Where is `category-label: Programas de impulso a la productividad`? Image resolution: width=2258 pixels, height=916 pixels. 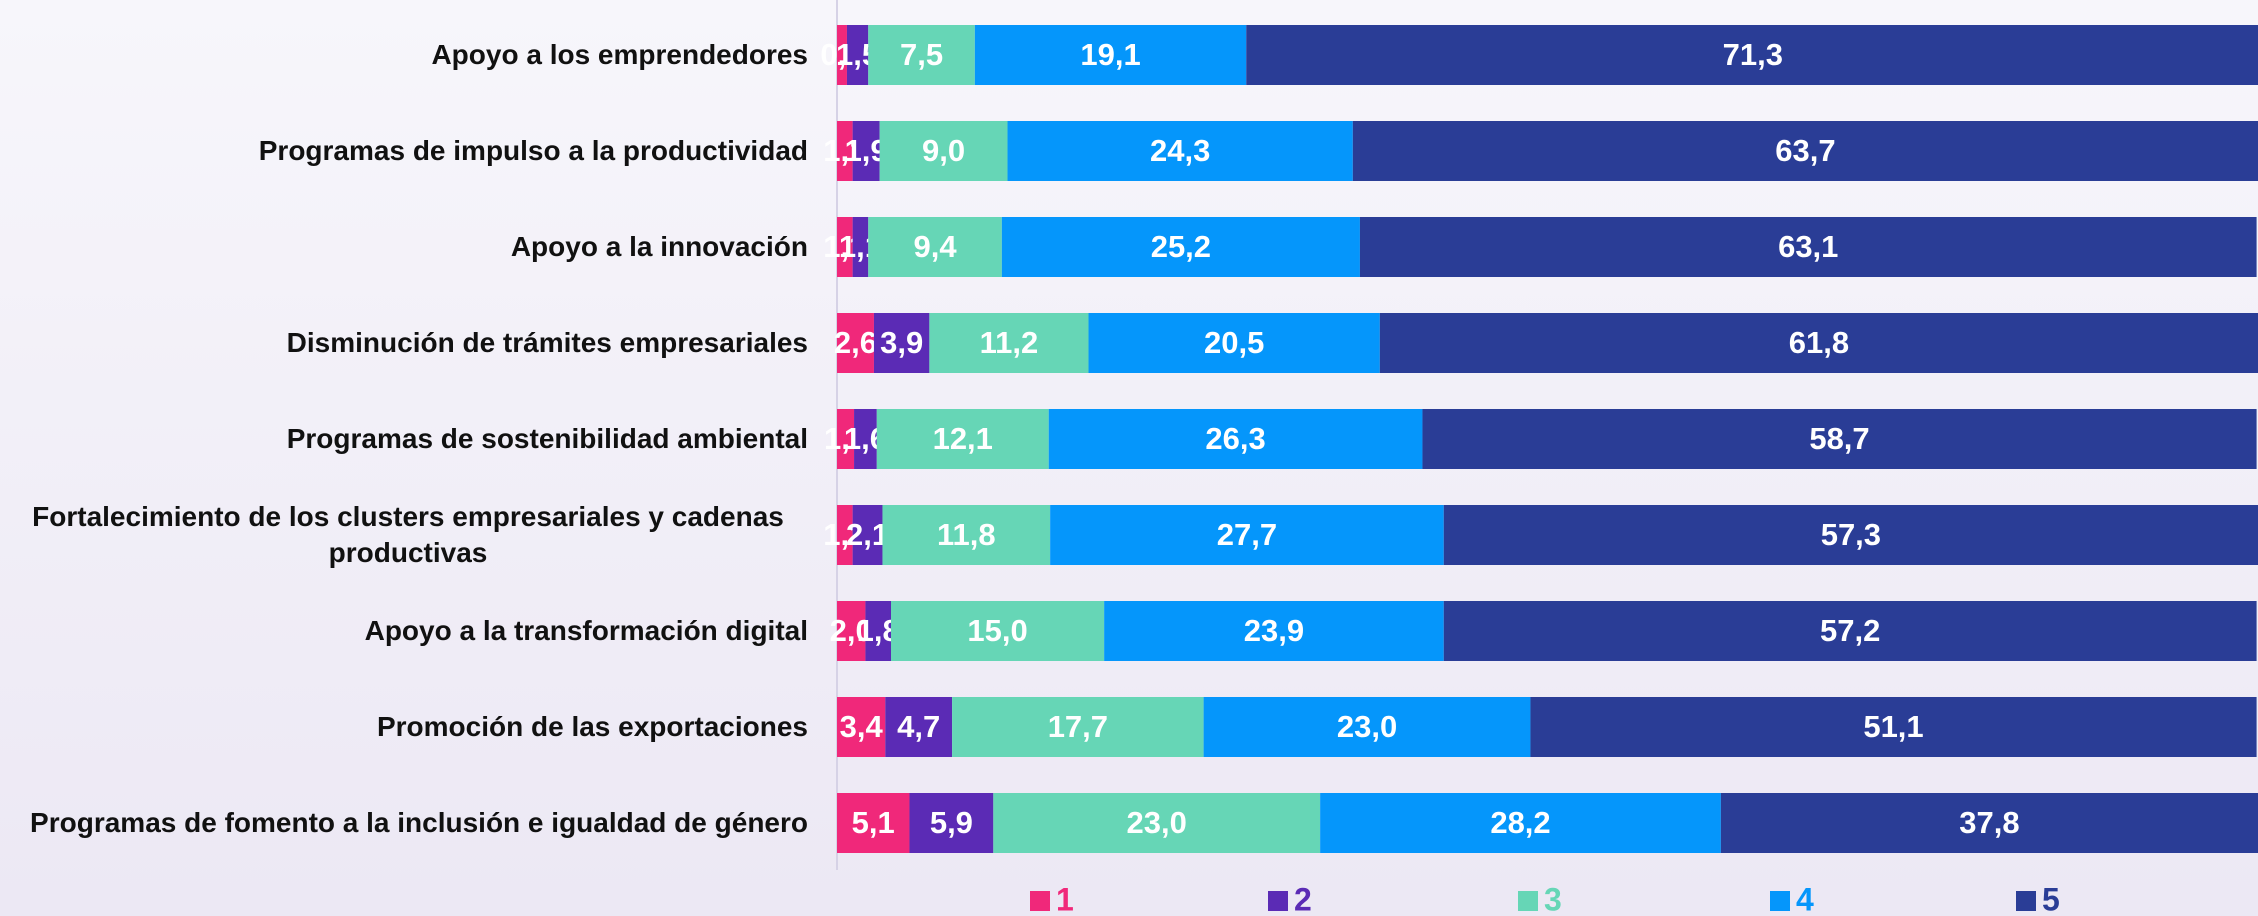 category-label: Programas de impulso a la productividad is located at coordinates (533, 150).